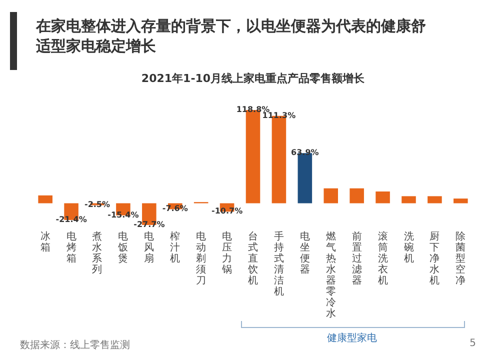 This screenshot has height=362, width=500. I want to click on chart-title: 在家电整体进入存量的背景下，以电坐便器为代表的健康舒适型家电稳定增长, so click(231, 36).